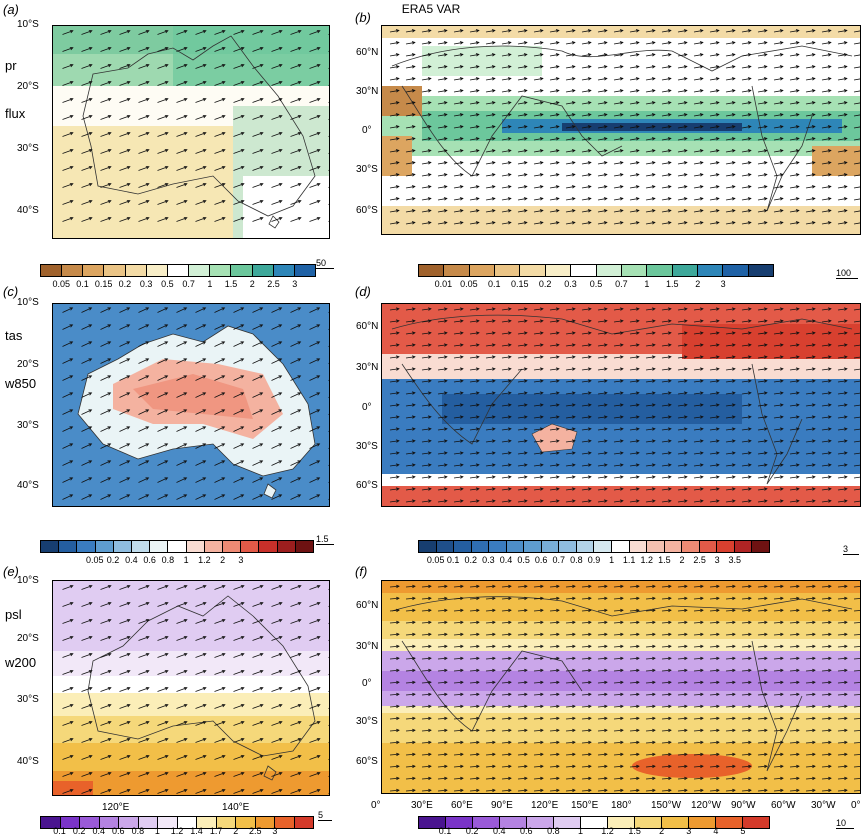  I want to click on panel-label-b: (b), so click(363, 17).